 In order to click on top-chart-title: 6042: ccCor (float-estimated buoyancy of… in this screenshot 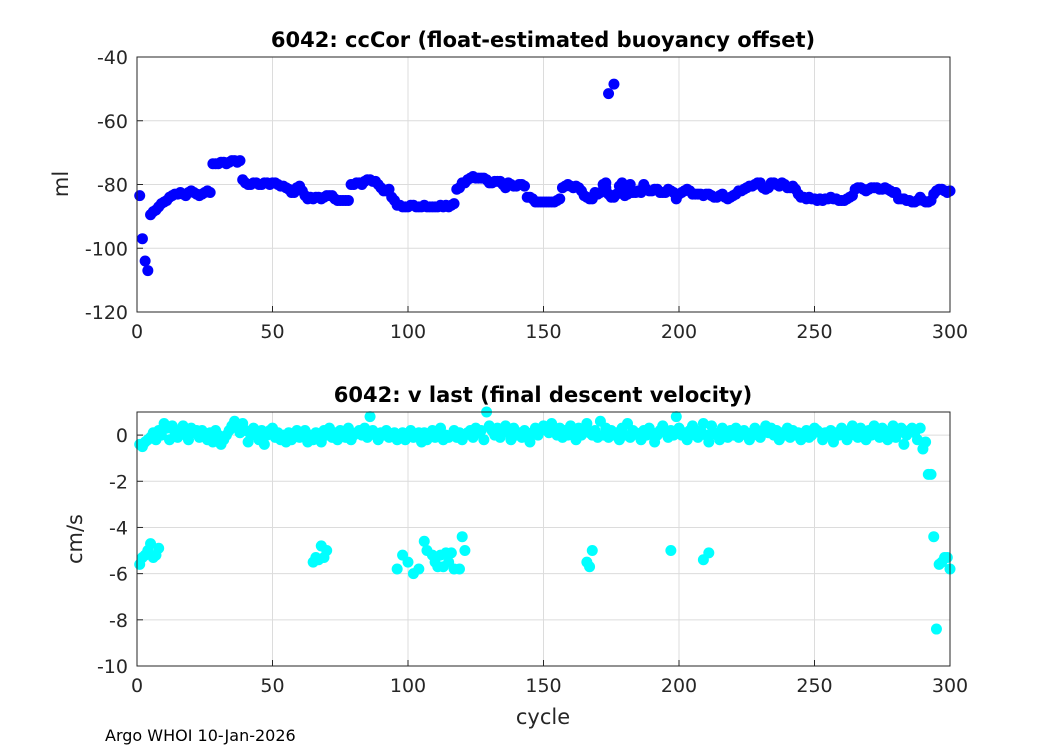, I will do `click(543, 40)`.